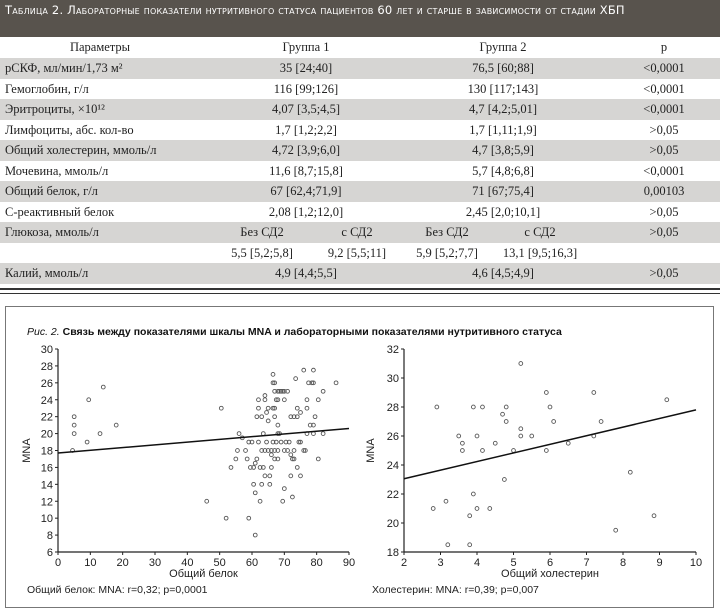 The width and height of the screenshot is (720, 612). Describe the element at coordinates (47, 418) in the screenshot. I see `y-tick-label: 22` at that location.